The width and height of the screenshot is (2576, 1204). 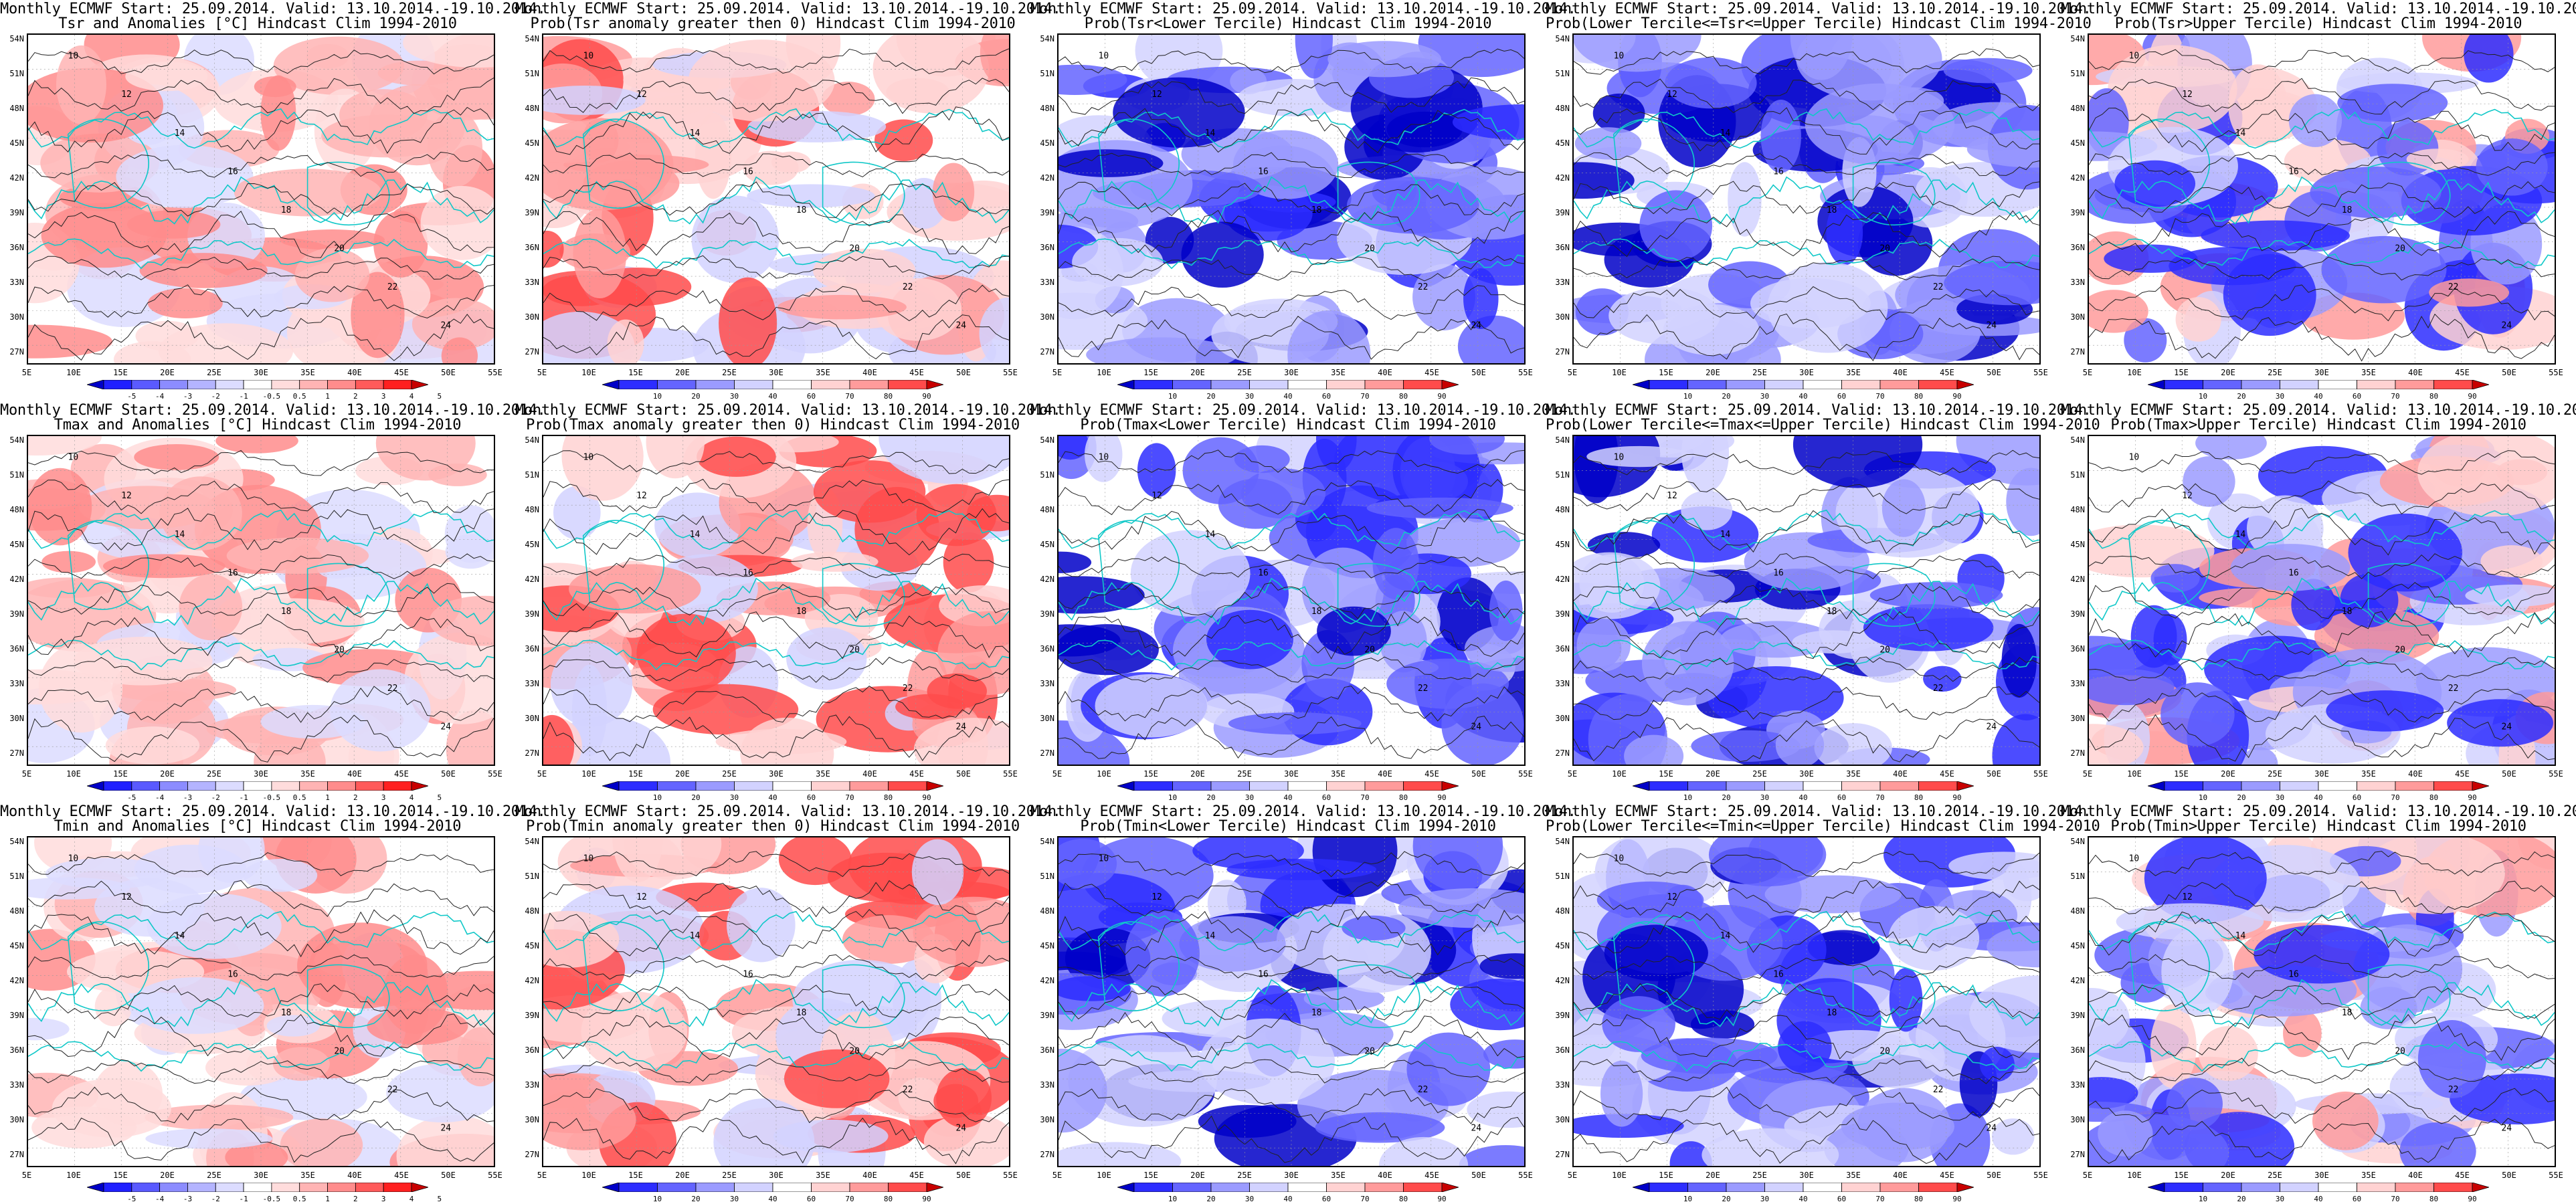 I want to click on latitude-label: 30N, so click(x=2077, y=718).